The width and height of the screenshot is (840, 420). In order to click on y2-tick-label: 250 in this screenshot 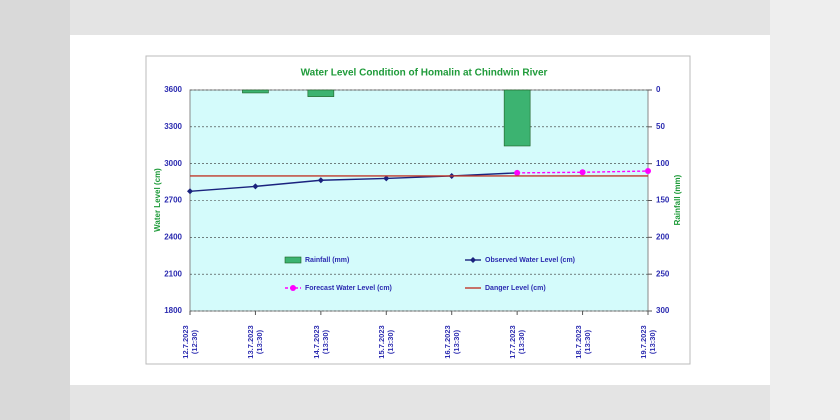, I will do `click(663, 273)`.